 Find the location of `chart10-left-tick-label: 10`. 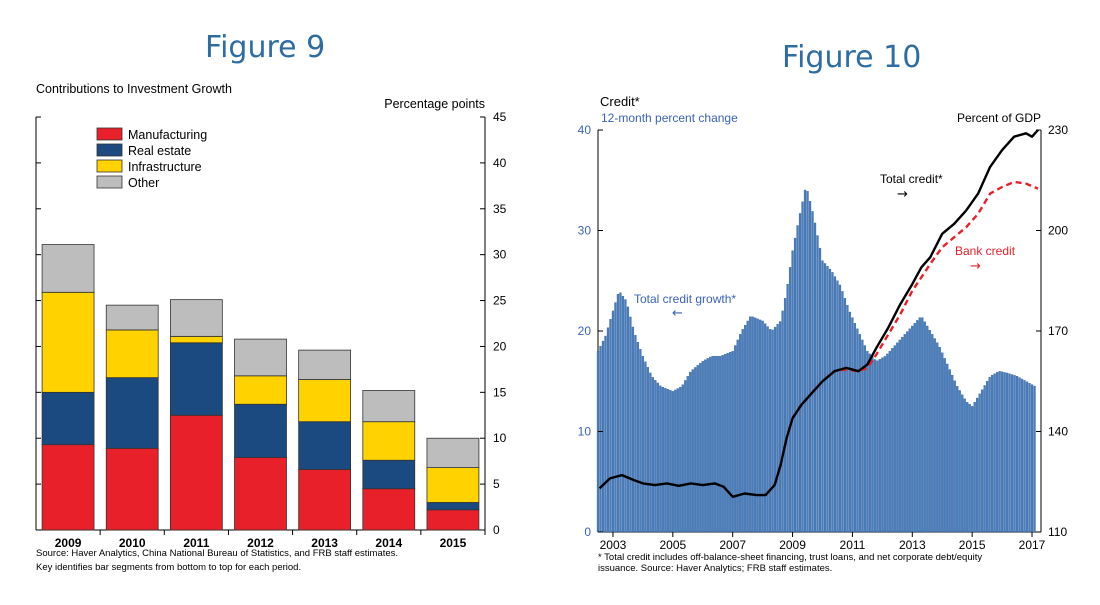

chart10-left-tick-label: 10 is located at coordinates (585, 432).